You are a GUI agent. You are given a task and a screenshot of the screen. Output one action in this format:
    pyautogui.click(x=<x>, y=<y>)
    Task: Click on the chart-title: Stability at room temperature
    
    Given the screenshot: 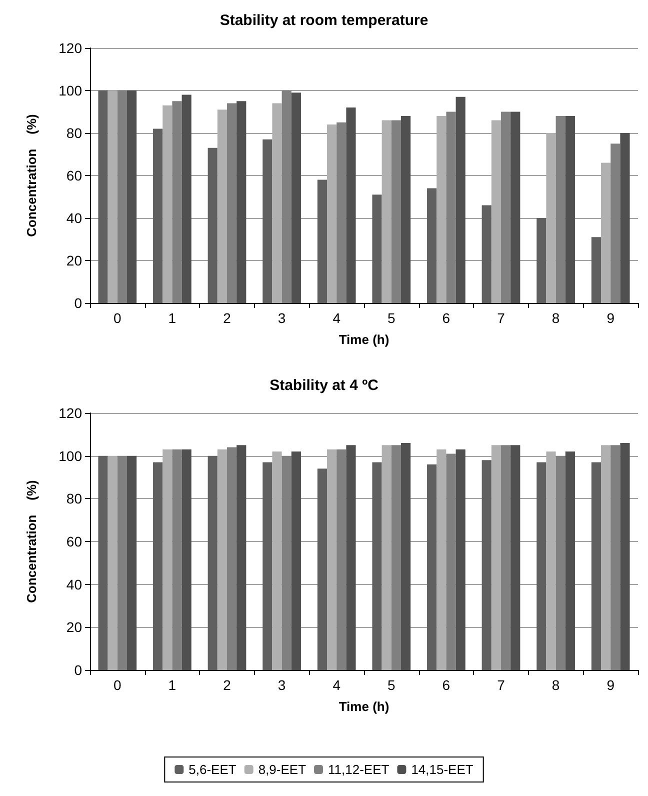 What is the action you would take?
    pyautogui.click(x=324, y=20)
    